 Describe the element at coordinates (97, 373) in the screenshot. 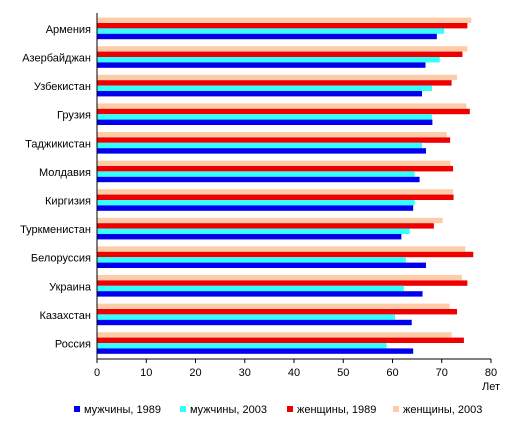

I see `x-tick-label: 0` at that location.